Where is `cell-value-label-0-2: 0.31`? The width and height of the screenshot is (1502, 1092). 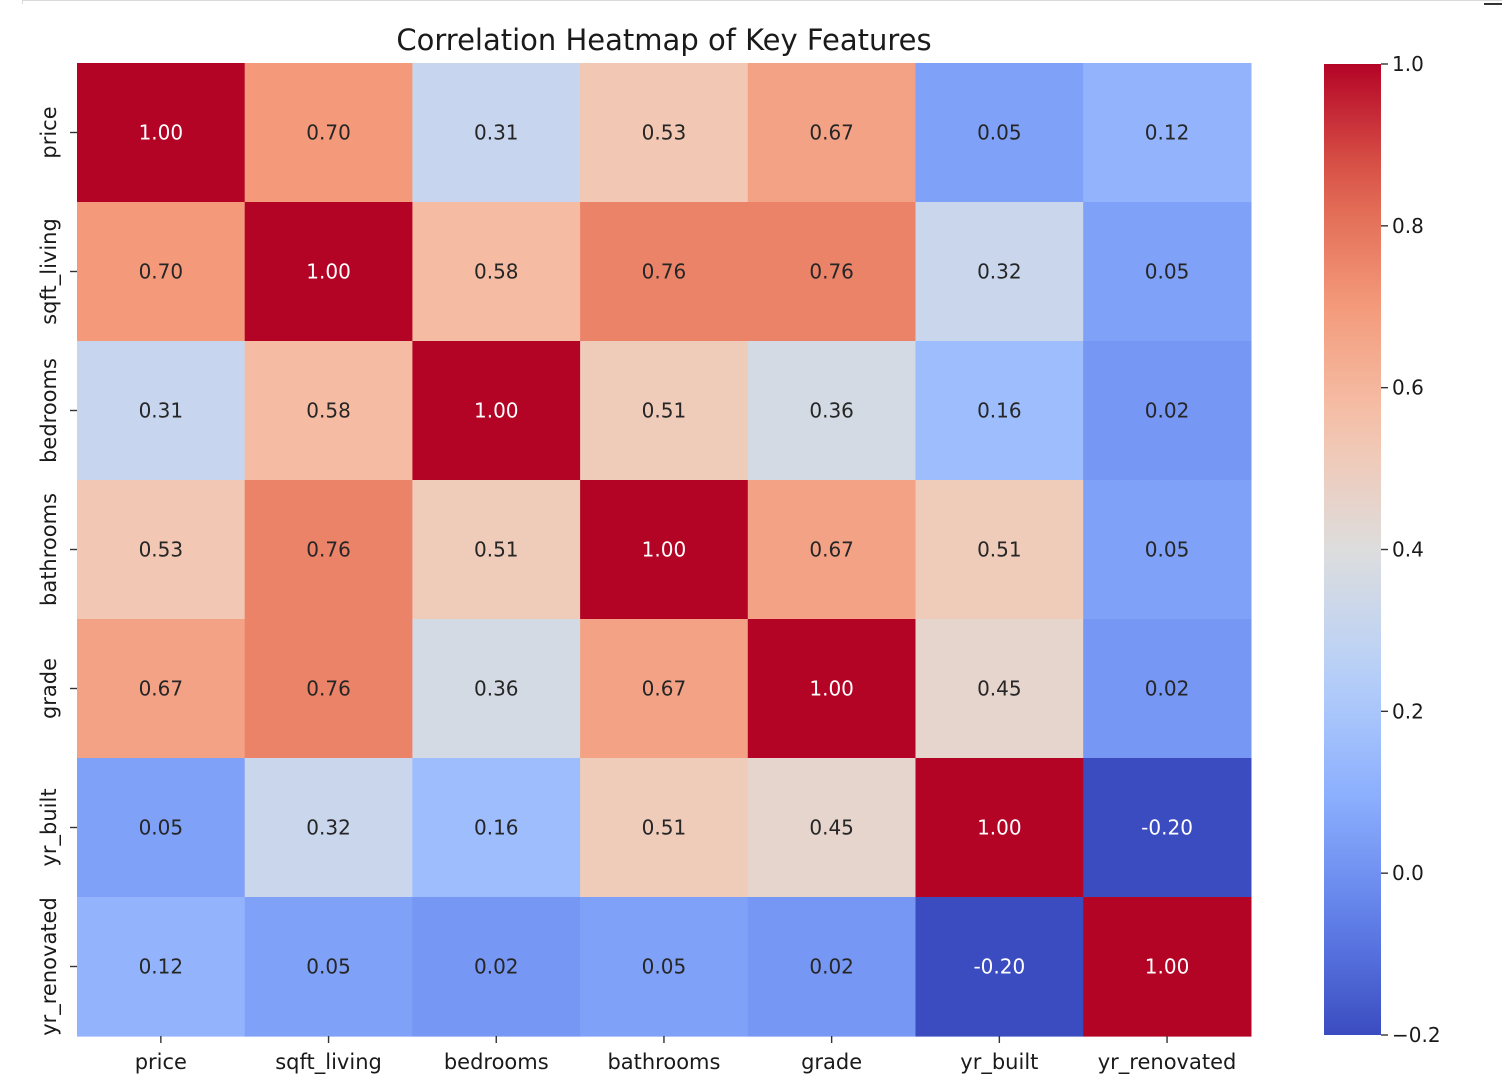 cell-value-label-0-2: 0.31 is located at coordinates (496, 133).